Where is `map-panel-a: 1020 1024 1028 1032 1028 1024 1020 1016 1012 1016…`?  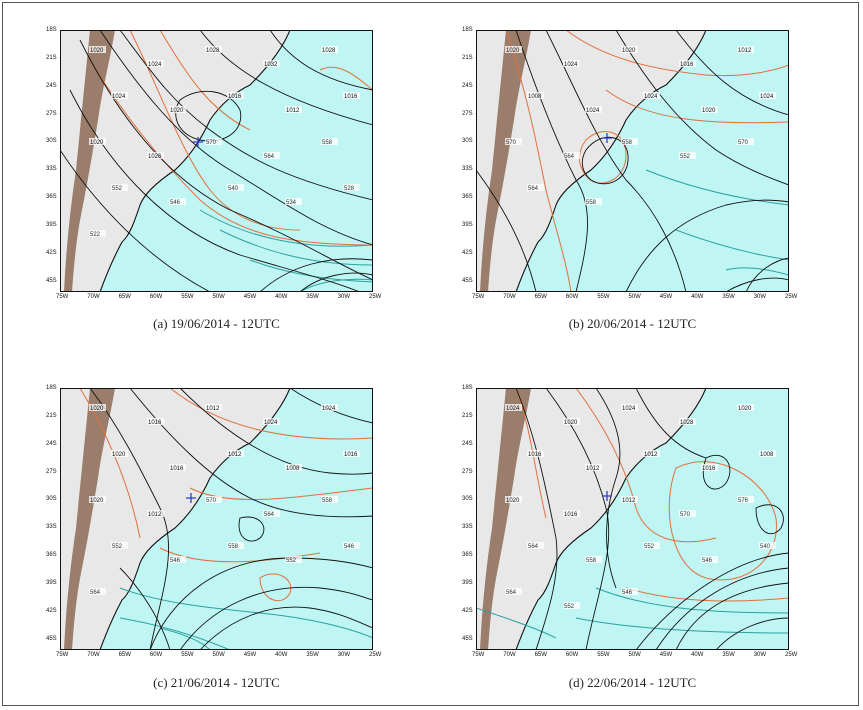 map-panel-a: 1020 1024 1028 1032 1028 1024 1020 1016 1012 1016… is located at coordinates (216, 161).